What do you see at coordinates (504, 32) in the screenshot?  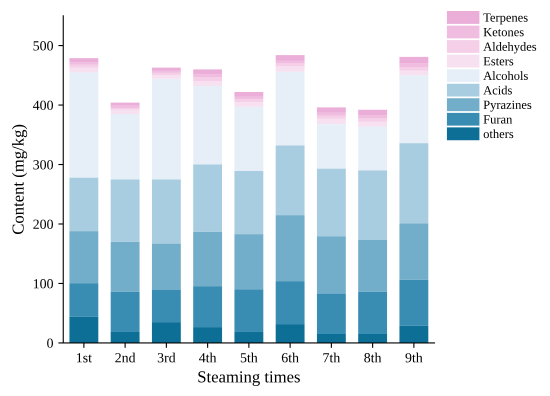 I see `legend-label: Ketones` at bounding box center [504, 32].